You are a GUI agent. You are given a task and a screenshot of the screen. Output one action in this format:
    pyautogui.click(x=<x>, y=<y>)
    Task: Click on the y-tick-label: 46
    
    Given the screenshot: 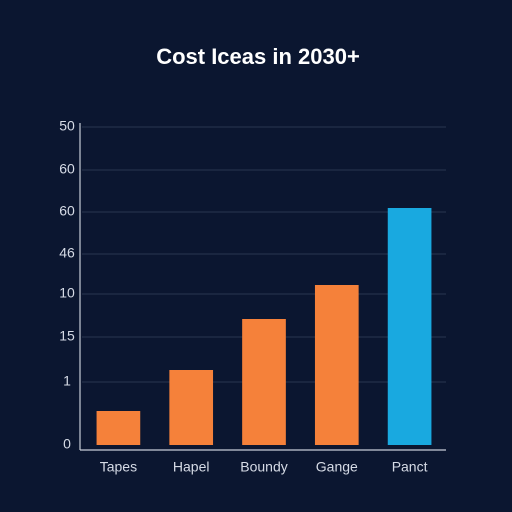 What is the action you would take?
    pyautogui.click(x=67, y=253)
    